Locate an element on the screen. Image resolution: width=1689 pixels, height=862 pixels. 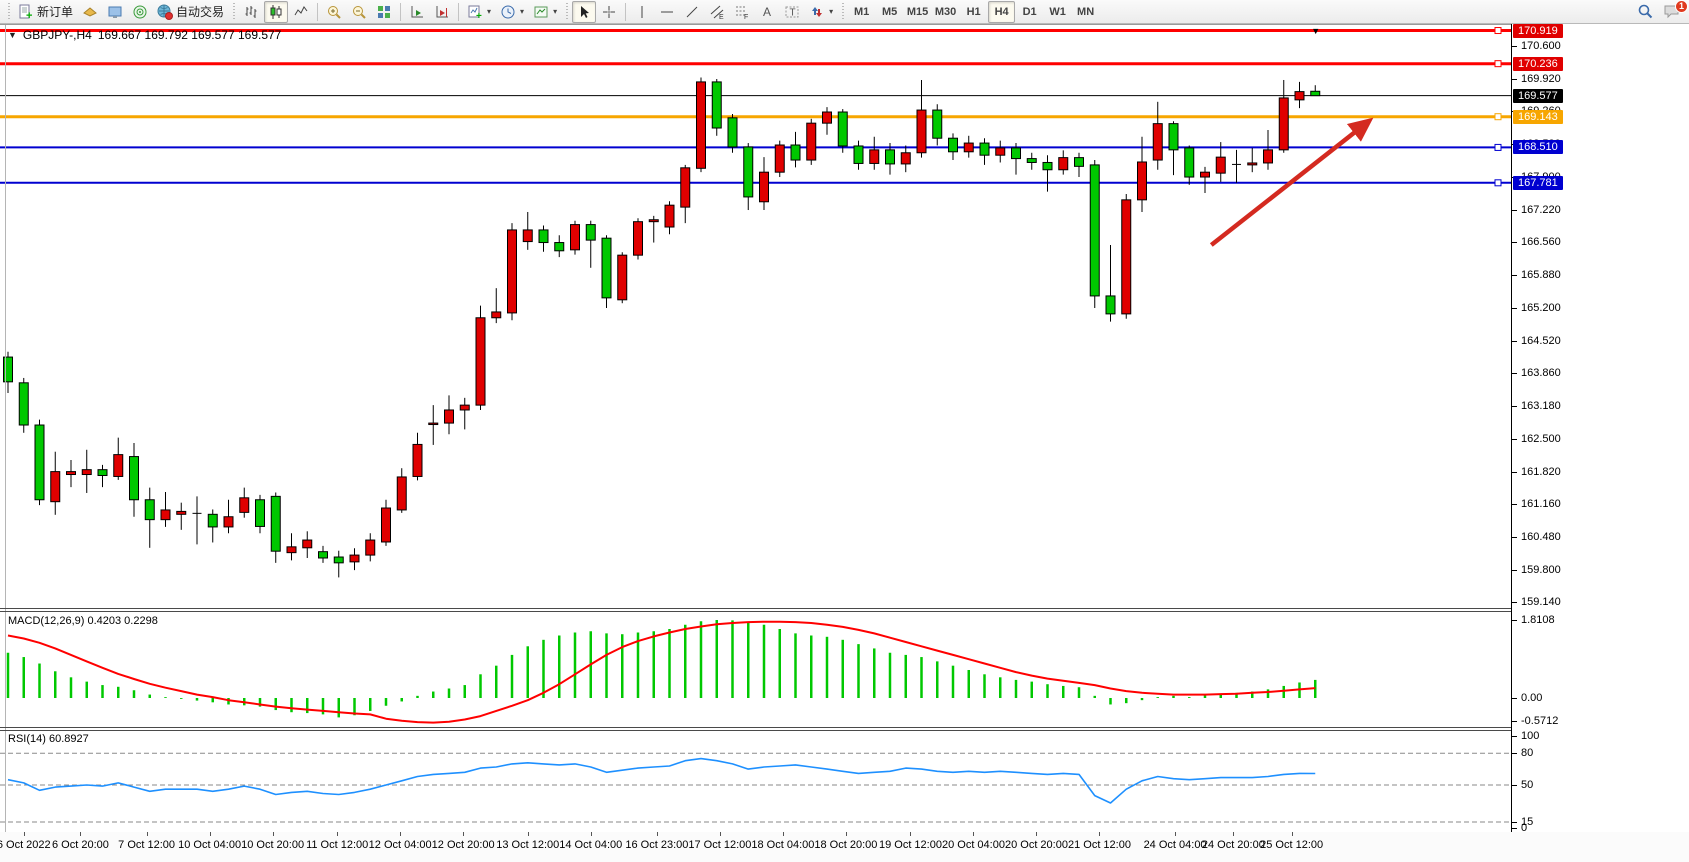
autotrading-button: 自动交易 is located at coordinates (190, 12).